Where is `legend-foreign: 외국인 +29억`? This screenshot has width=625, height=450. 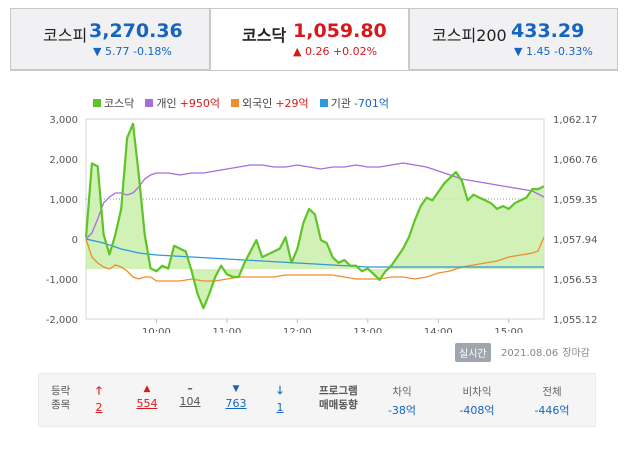 legend-foreign: 외국인 +29억 is located at coordinates (269, 103).